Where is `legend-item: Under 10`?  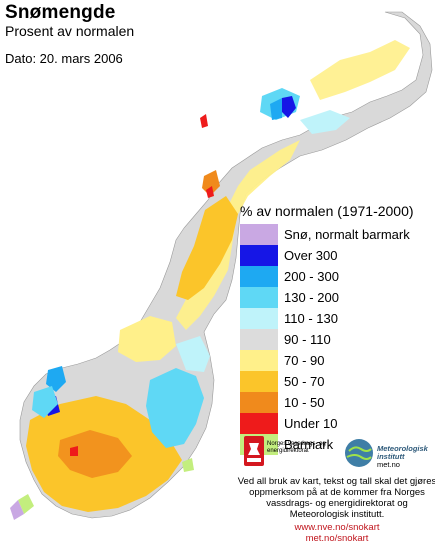 legend-item: Under 10 is located at coordinates (337, 423).